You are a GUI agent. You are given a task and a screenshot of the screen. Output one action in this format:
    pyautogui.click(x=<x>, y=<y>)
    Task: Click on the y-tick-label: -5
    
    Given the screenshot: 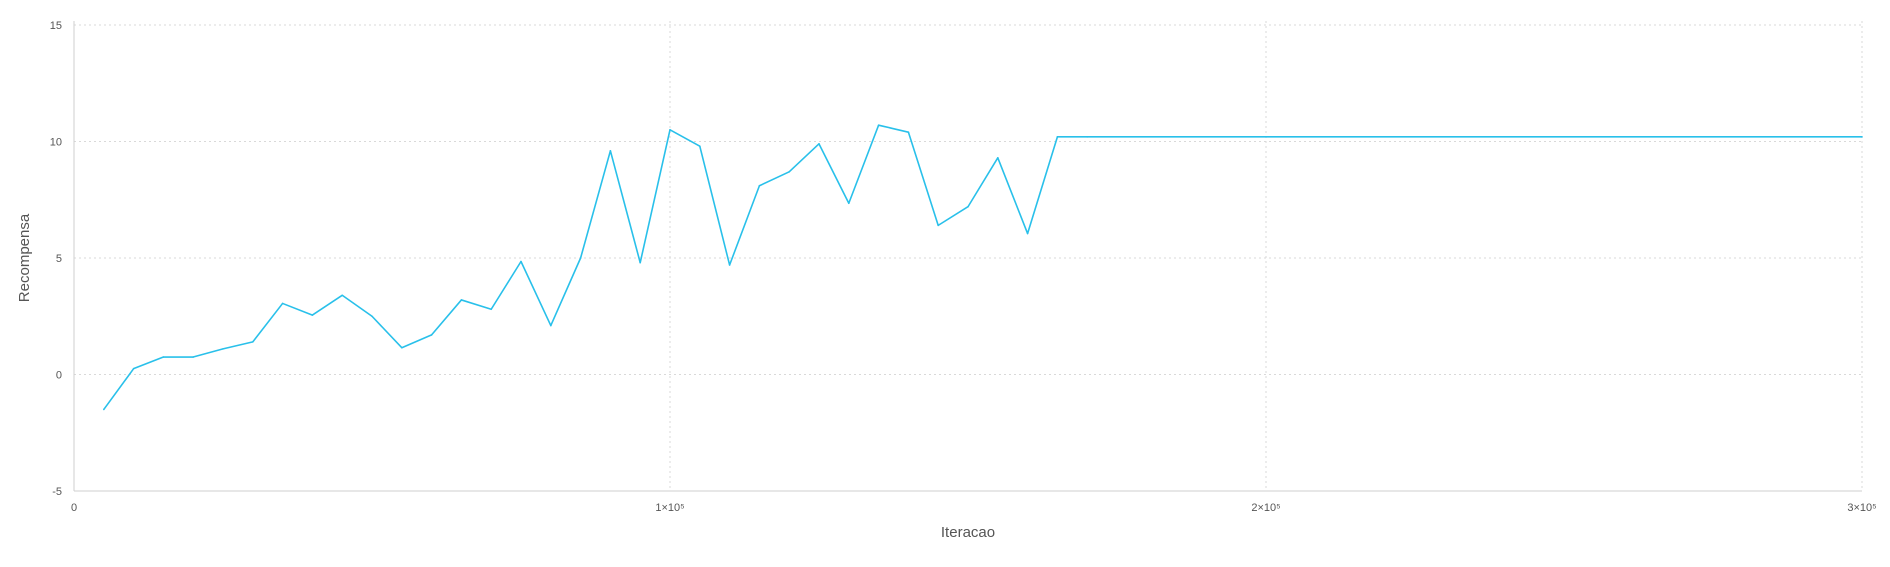 What is the action you would take?
    pyautogui.click(x=57, y=492)
    